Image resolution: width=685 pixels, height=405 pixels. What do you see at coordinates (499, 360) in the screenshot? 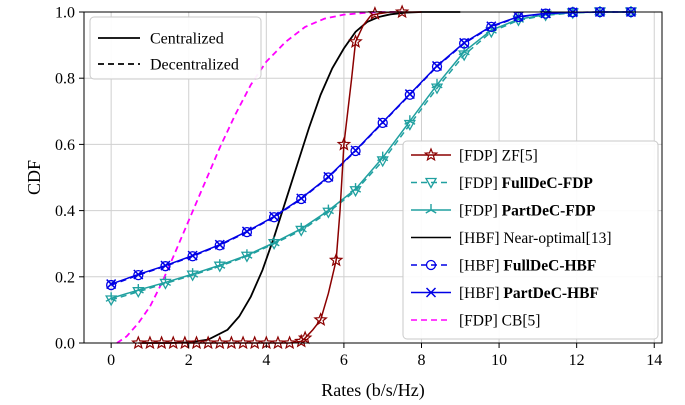
I see `x-tick-label: 10` at bounding box center [499, 360].